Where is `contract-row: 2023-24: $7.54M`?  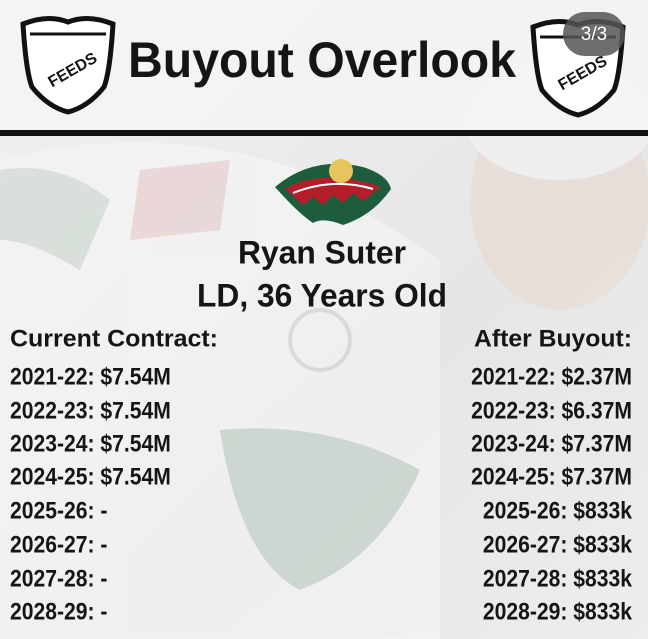 contract-row: 2023-24: $7.54M is located at coordinates (90, 443).